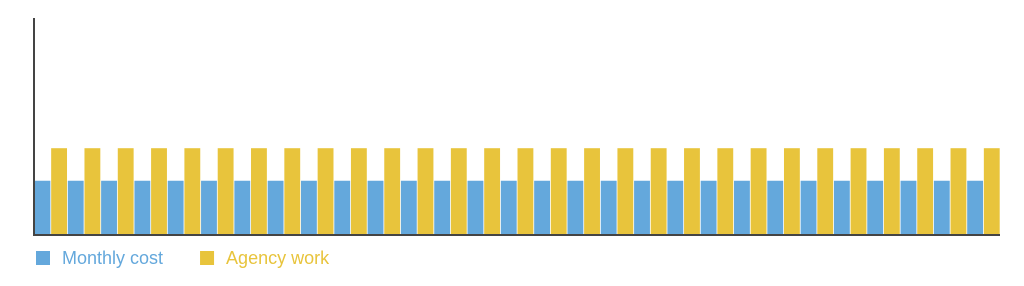 The image size is (1024, 286). What do you see at coordinates (278, 258) in the screenshot?
I see `legend-label: Agency work` at bounding box center [278, 258].